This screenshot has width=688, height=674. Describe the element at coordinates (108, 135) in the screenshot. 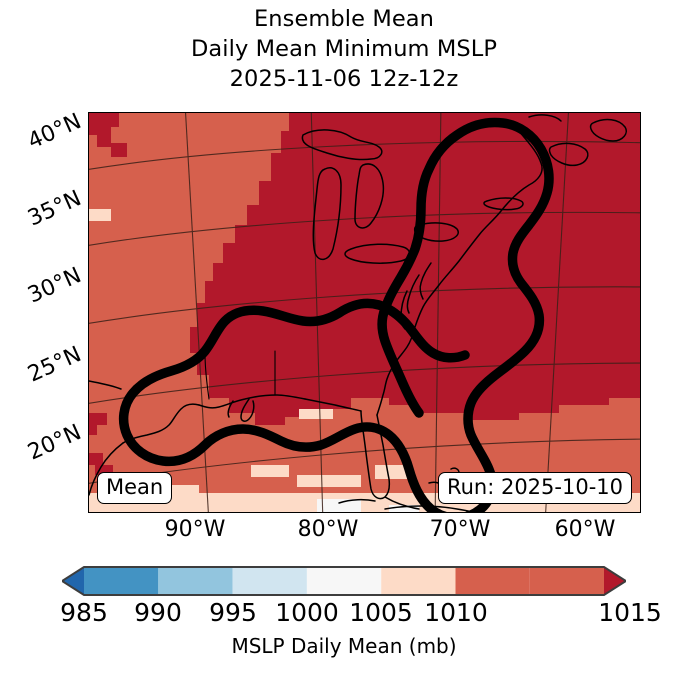

I see `field-core-blotch-nw` at that location.